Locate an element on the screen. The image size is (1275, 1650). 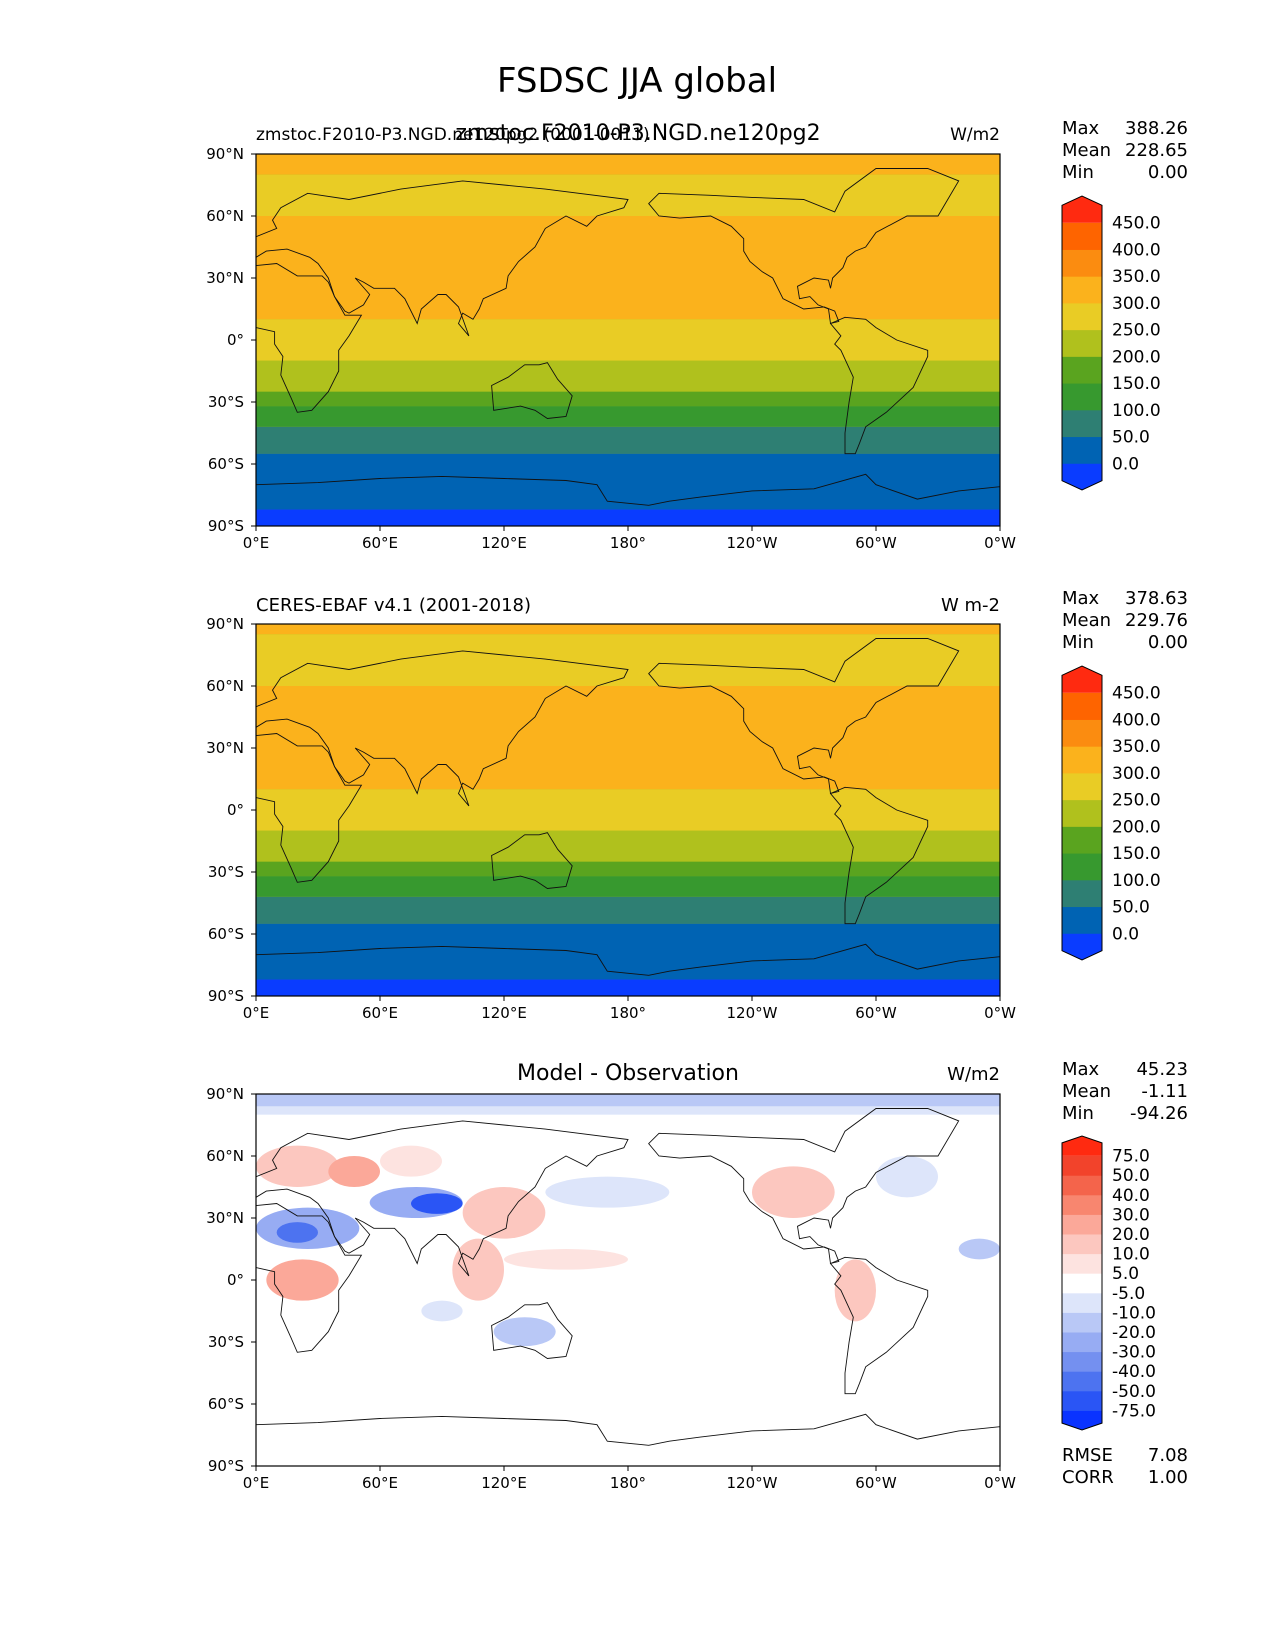
stat-max-label: Max is located at coordinates (1081, 1069).